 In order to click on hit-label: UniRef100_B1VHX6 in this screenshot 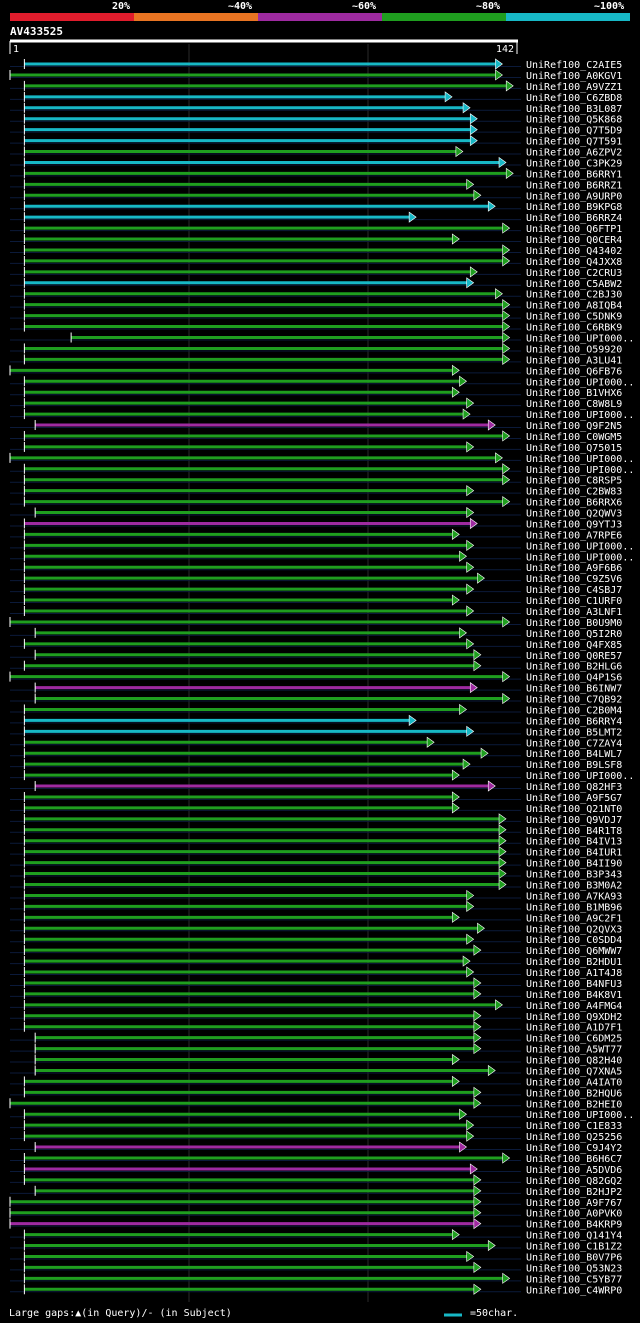, I will do `click(574, 393)`.